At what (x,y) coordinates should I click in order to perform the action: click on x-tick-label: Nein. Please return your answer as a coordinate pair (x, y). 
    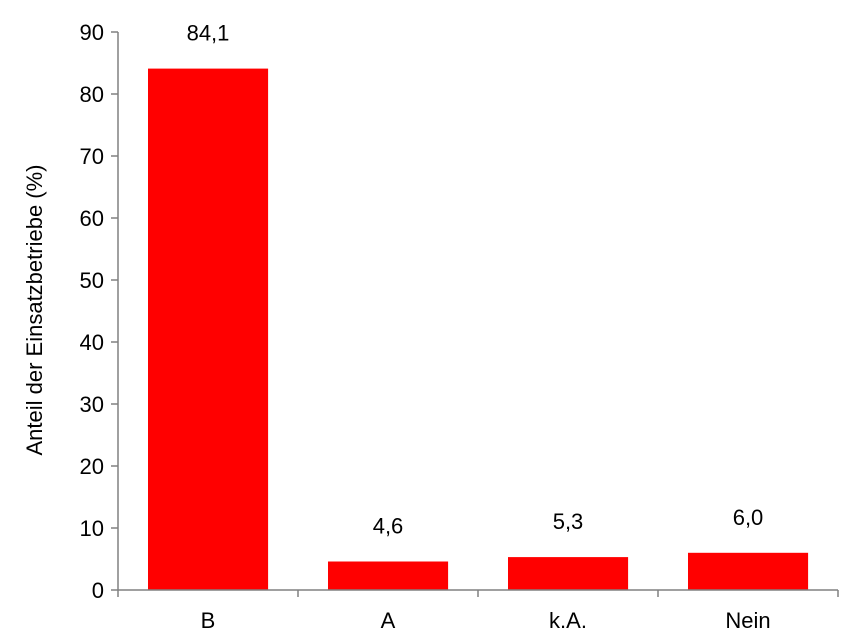
    Looking at the image, I should click on (747, 620).